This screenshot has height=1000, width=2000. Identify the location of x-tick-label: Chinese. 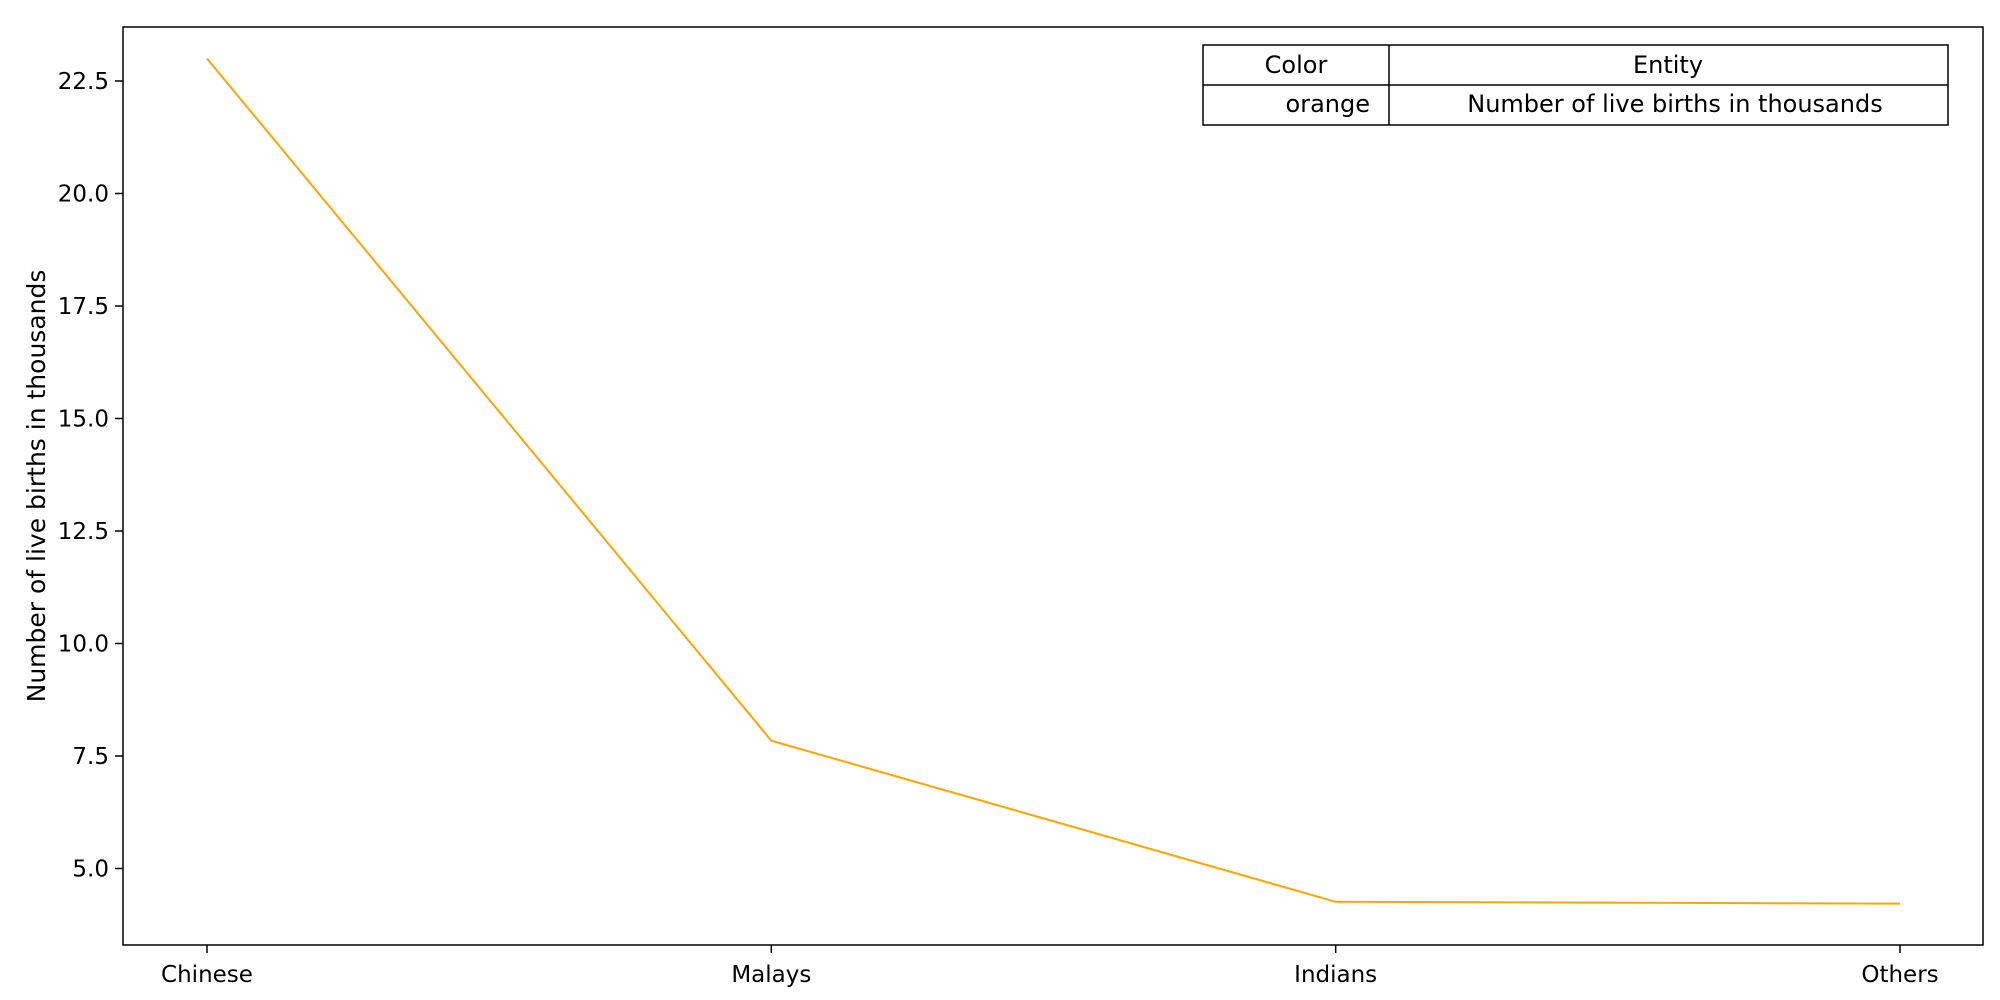
(207, 975).